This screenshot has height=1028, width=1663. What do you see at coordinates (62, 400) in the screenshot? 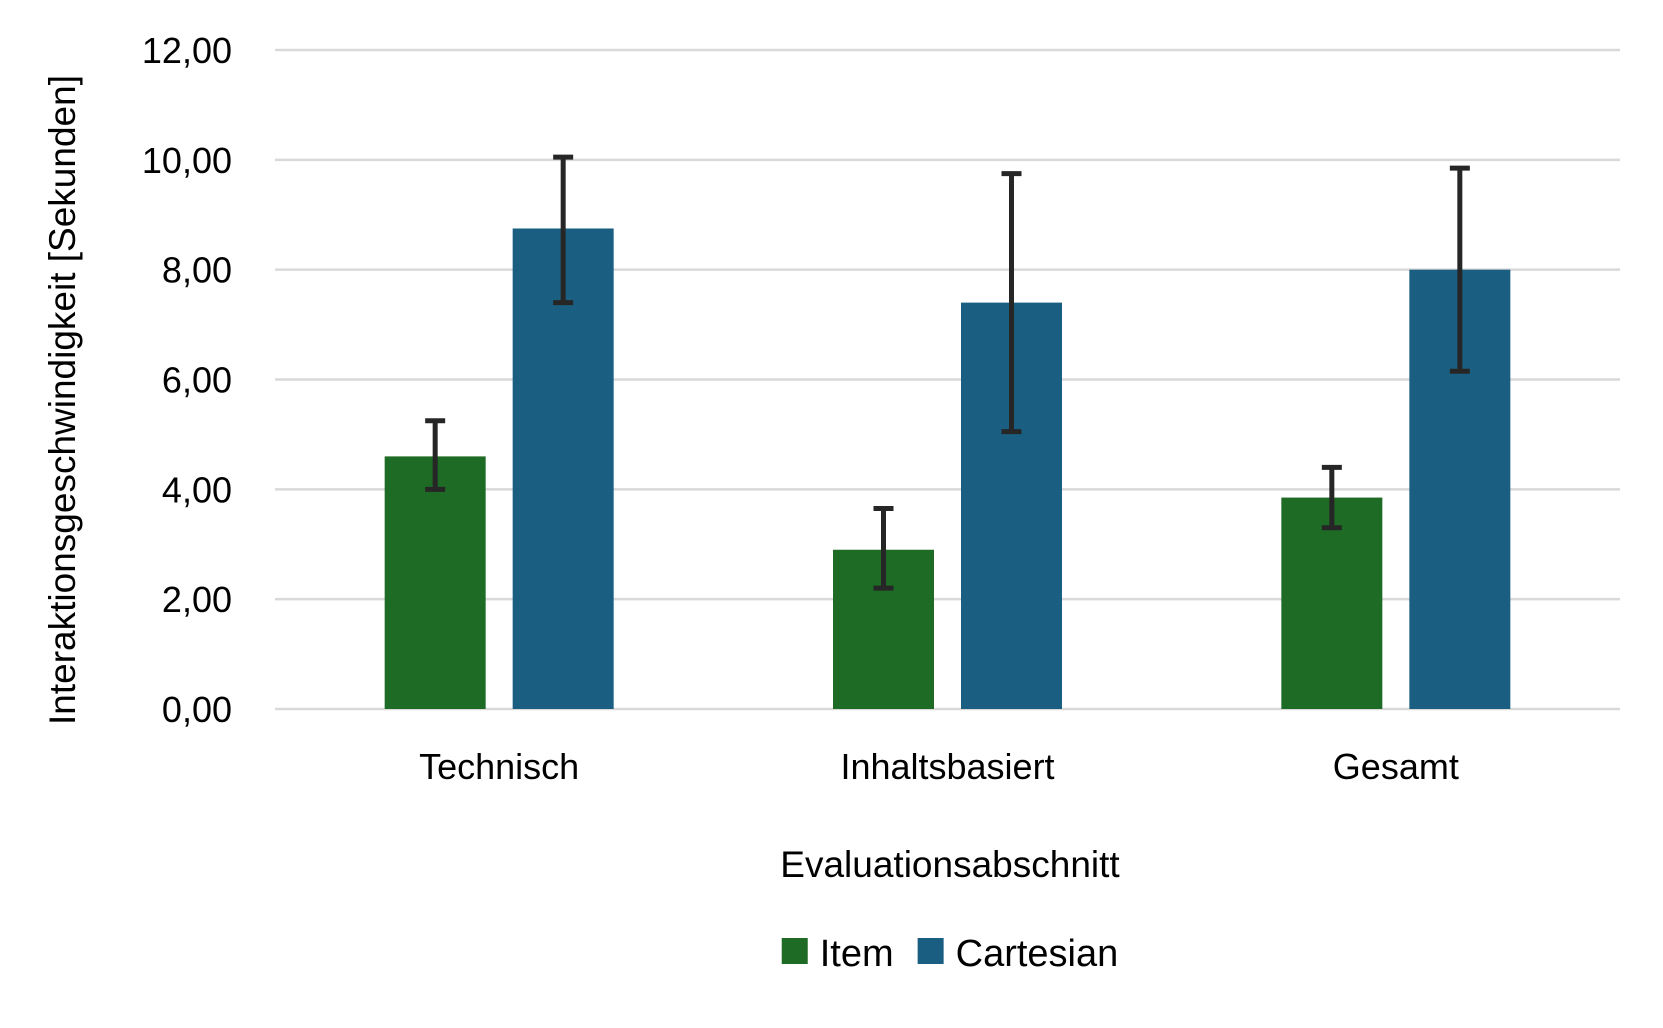
I see `y-axis-title: Interaktionsgeschwindigkeit [Sekunden]` at bounding box center [62, 400].